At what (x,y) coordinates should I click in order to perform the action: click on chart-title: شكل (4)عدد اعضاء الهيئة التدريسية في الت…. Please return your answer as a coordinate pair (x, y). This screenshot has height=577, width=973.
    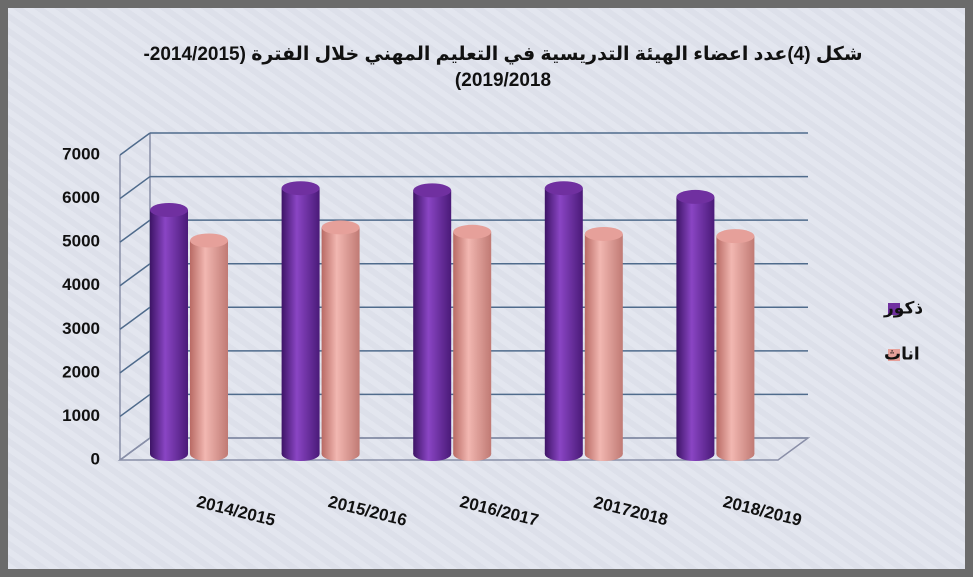
    Looking at the image, I should click on (503, 67).